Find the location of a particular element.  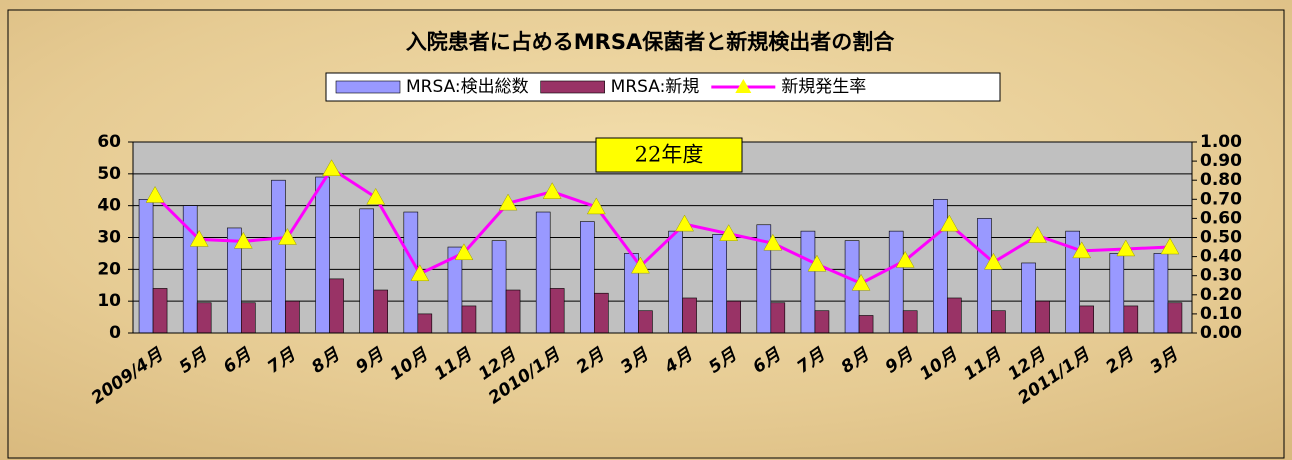

chart-title: 入院患者に占めるMRSA保菌者と新規検出者の割合 is located at coordinates (650, 42).